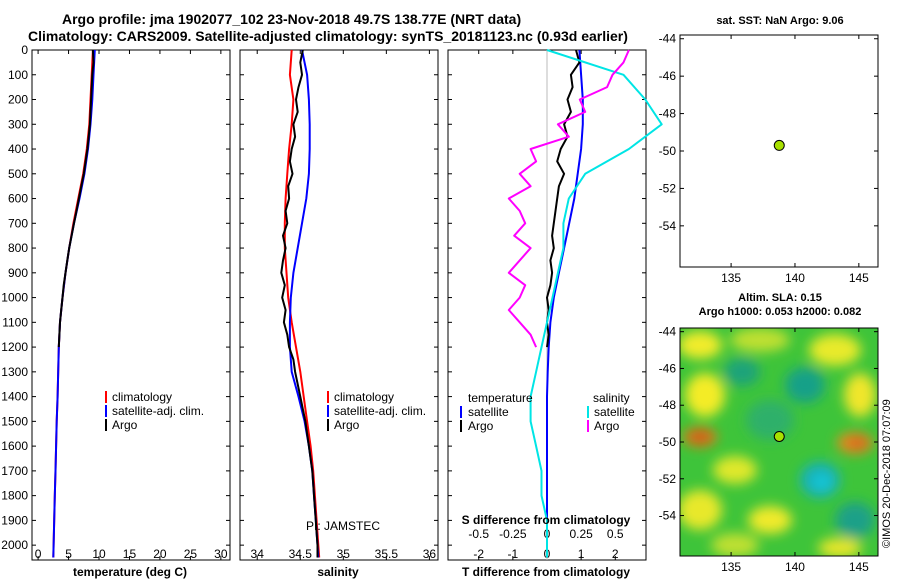  What do you see at coordinates (14, 397) in the screenshot?
I see `depth-tick-label: 1400` at bounding box center [14, 397].